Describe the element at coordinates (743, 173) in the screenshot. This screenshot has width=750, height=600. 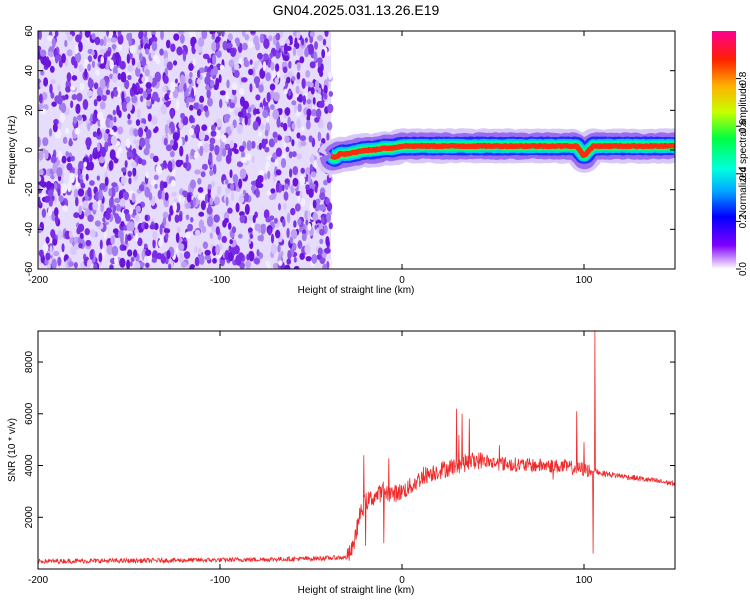
I see `colorbar-tick-label: 0.4` at that location.